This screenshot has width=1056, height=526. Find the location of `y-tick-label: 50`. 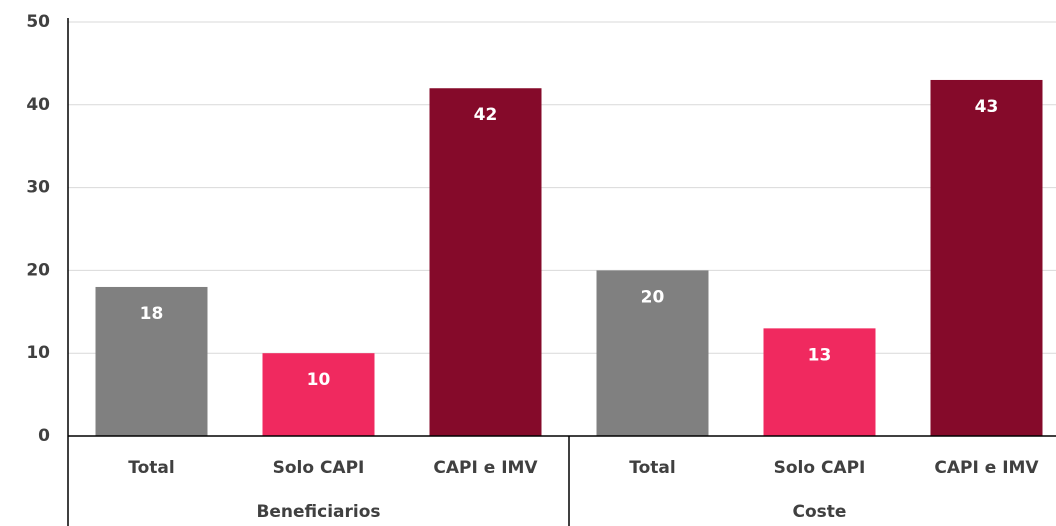

y-tick-label: 50 is located at coordinates (38, 22).